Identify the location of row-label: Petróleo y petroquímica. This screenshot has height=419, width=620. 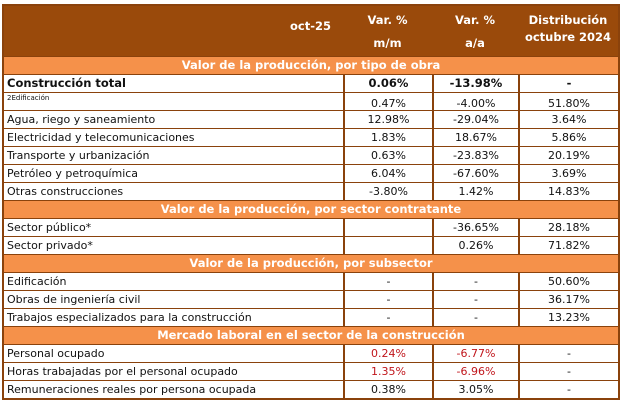
(73, 173).